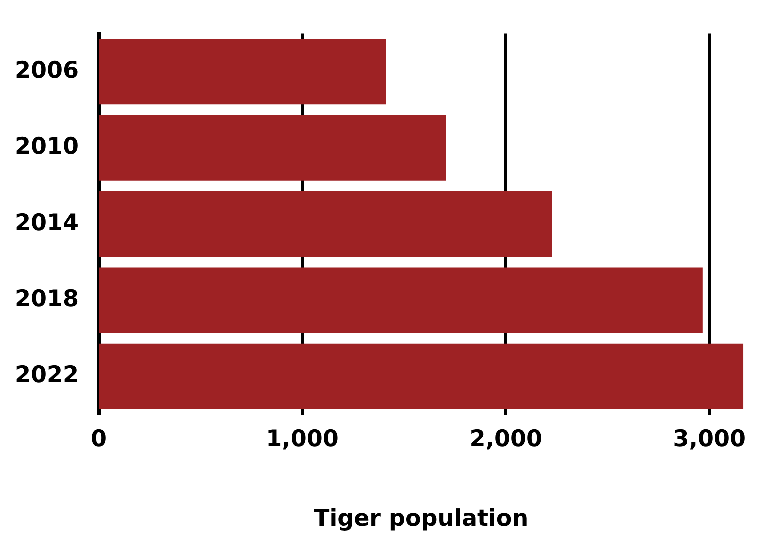 Image resolution: width=758 pixels, height=548 pixels. I want to click on y-tick-label: 2018, so click(46, 299).